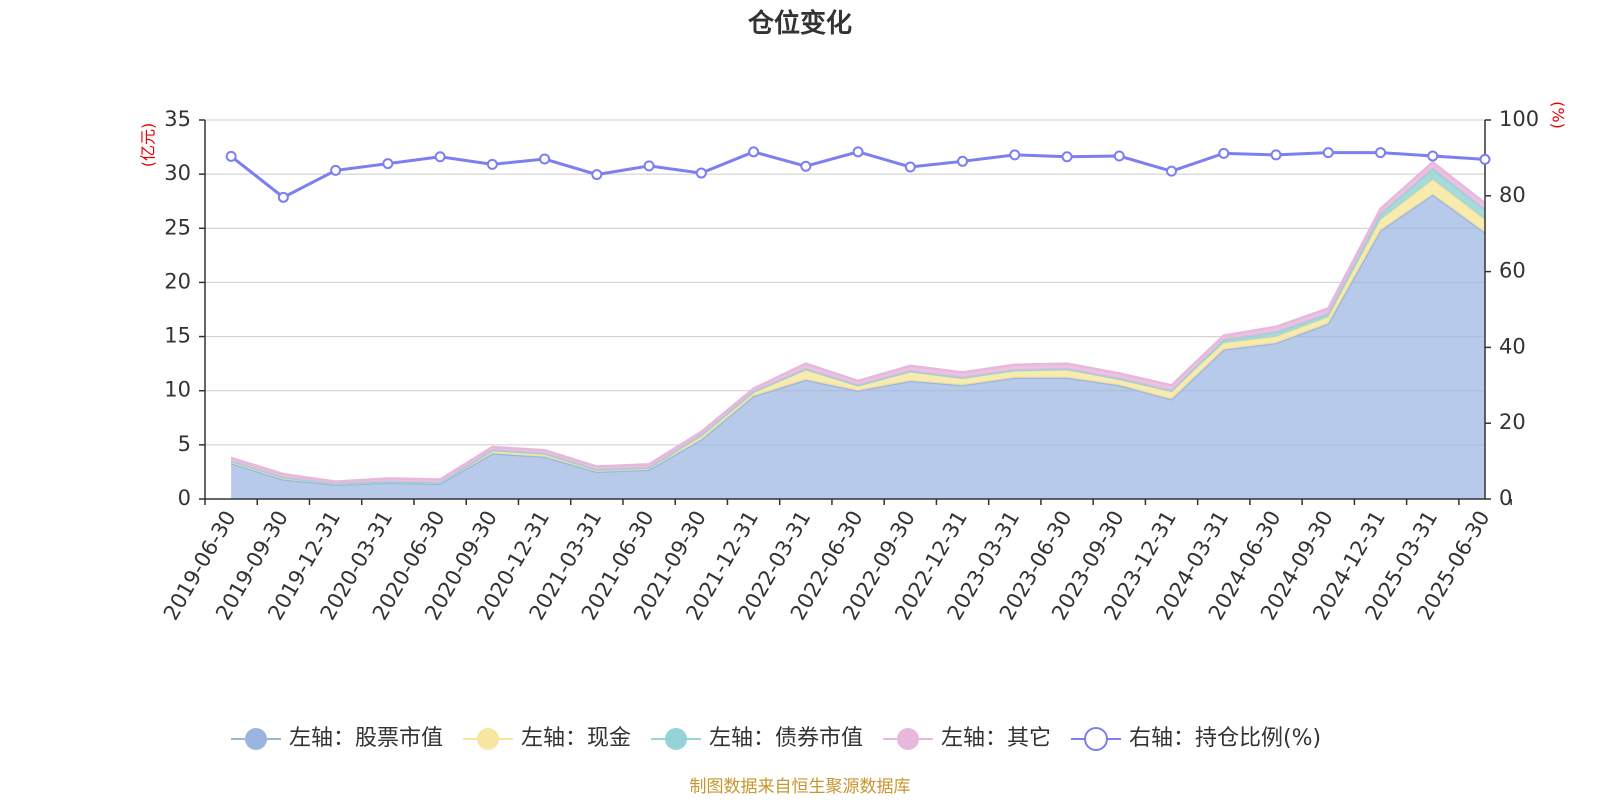 The width and height of the screenshot is (1600, 800). Describe the element at coordinates (177, 173) in the screenshot. I see `left-axis-tick-label: 30` at that location.